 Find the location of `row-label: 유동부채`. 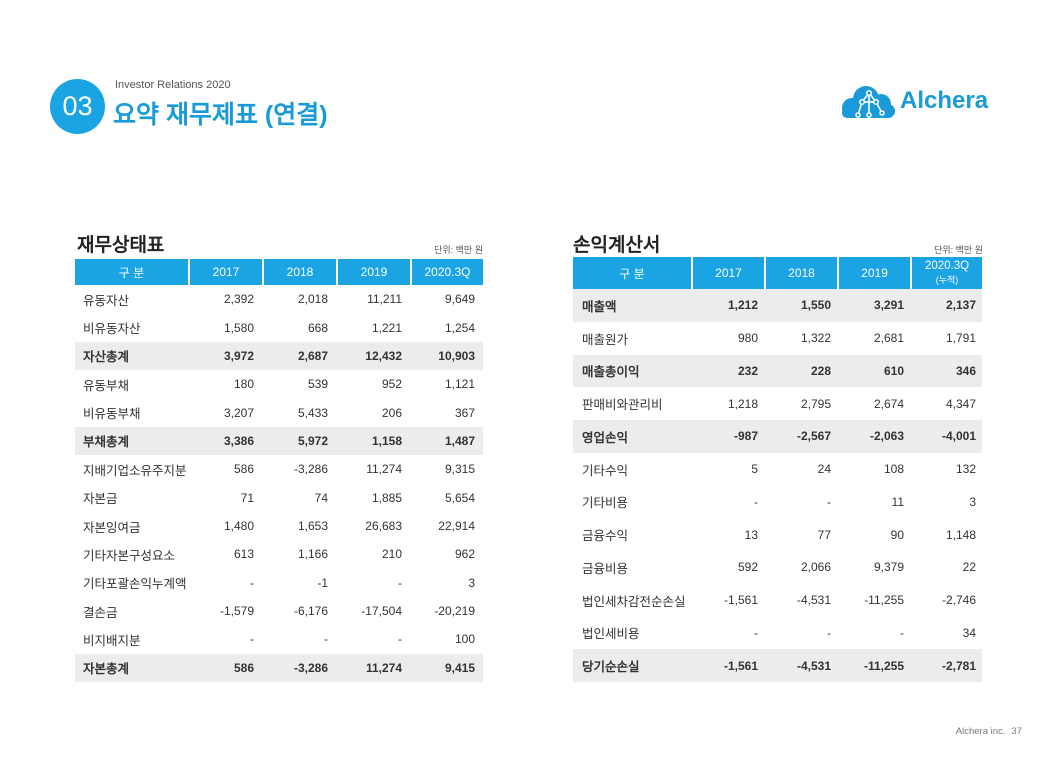

row-label: 유동부채 is located at coordinates (106, 385).